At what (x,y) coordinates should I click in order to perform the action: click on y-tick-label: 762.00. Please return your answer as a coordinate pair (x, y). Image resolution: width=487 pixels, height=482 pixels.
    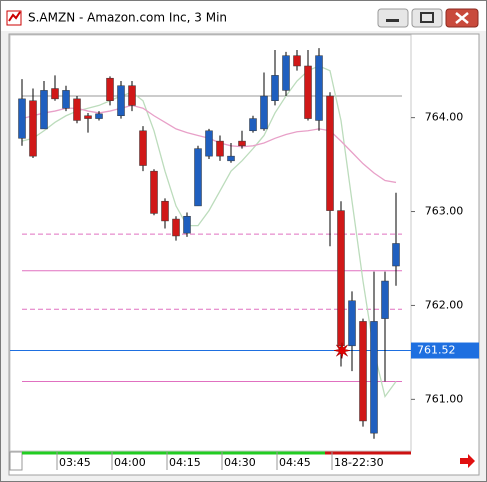
    Looking at the image, I should click on (444, 304).